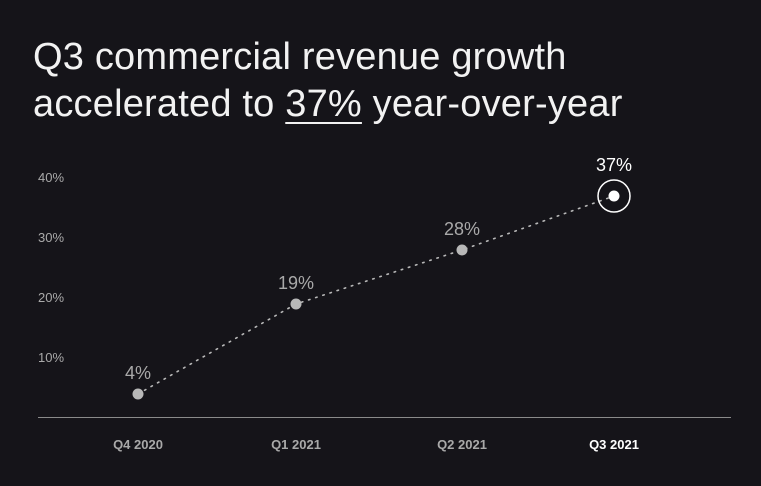  Describe the element at coordinates (51, 297) in the screenshot. I see `y-tick-label: 20%` at that location.